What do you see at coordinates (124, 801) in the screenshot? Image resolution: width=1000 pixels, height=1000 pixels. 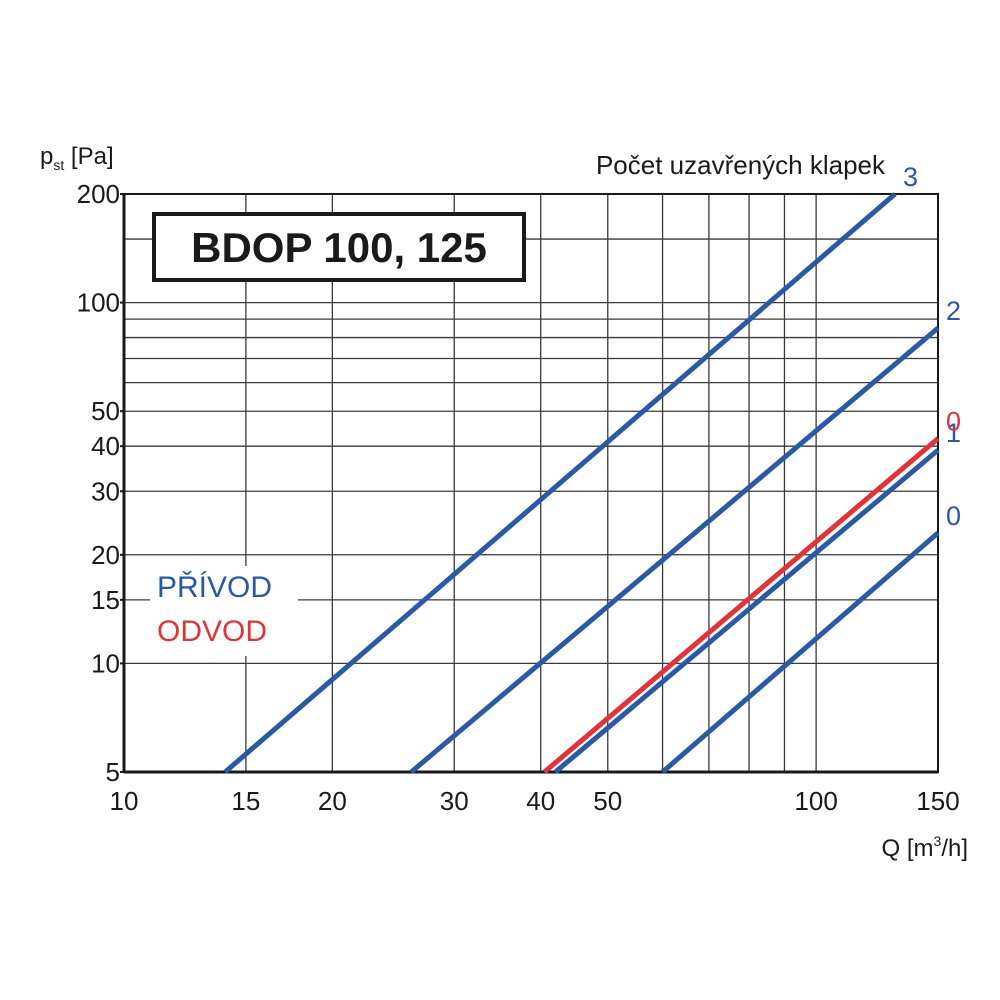 I see `x-tick-label: 10` at bounding box center [124, 801].